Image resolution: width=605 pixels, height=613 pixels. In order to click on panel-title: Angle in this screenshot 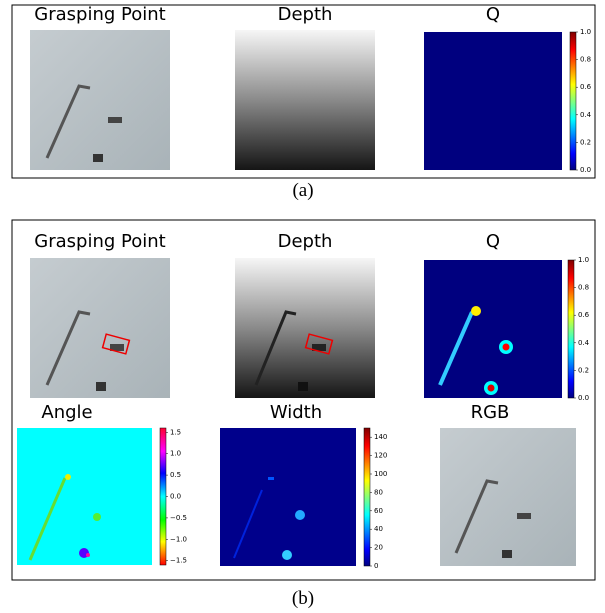, I will do `click(66, 412)`.